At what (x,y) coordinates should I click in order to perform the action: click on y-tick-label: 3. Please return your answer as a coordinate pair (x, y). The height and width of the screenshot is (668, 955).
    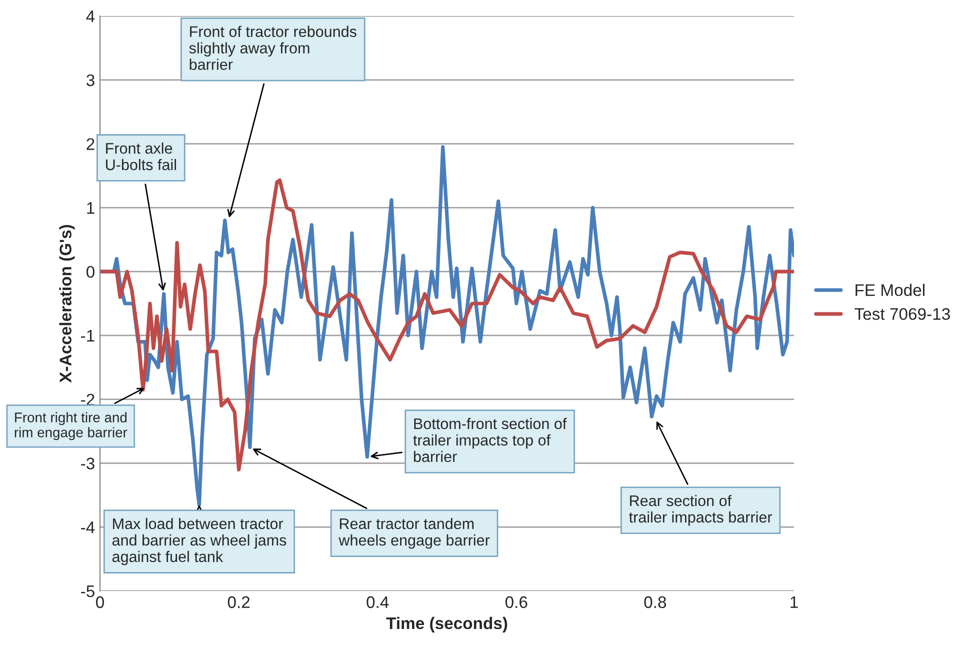
    Looking at the image, I should click on (90, 80).